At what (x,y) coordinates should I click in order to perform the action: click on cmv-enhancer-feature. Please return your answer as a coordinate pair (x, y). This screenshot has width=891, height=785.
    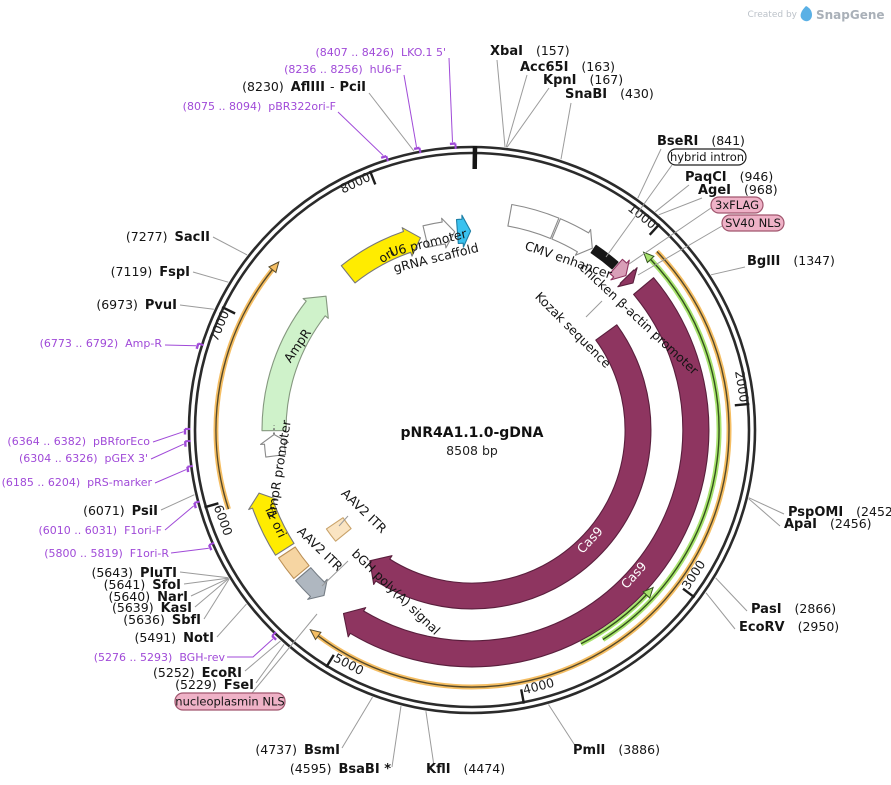
    Looking at the image, I should click on (533, 221).